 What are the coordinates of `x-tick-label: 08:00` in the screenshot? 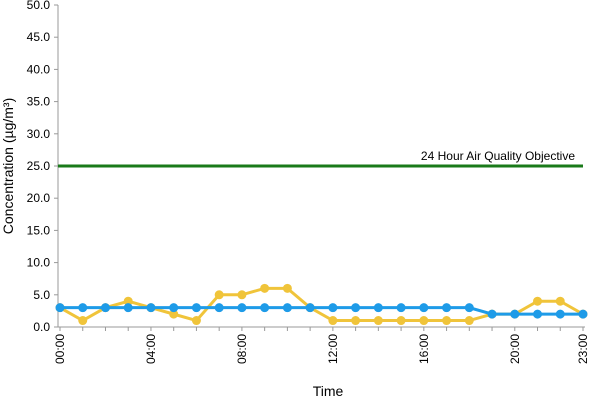 It's located at (242, 349).